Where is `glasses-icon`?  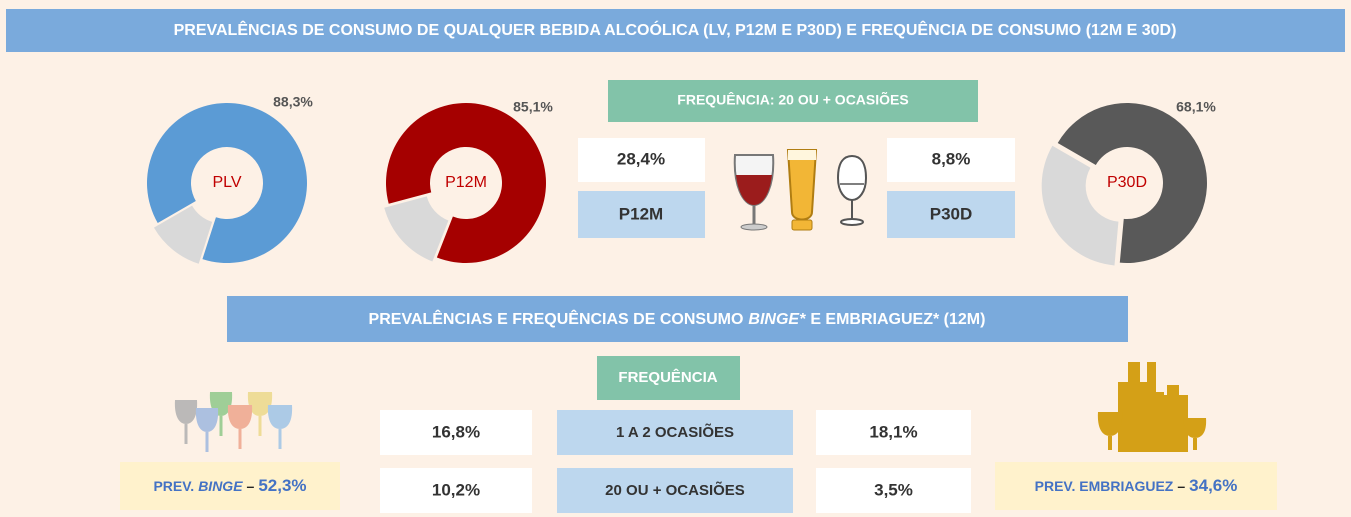 glasses-icon is located at coordinates (800, 190).